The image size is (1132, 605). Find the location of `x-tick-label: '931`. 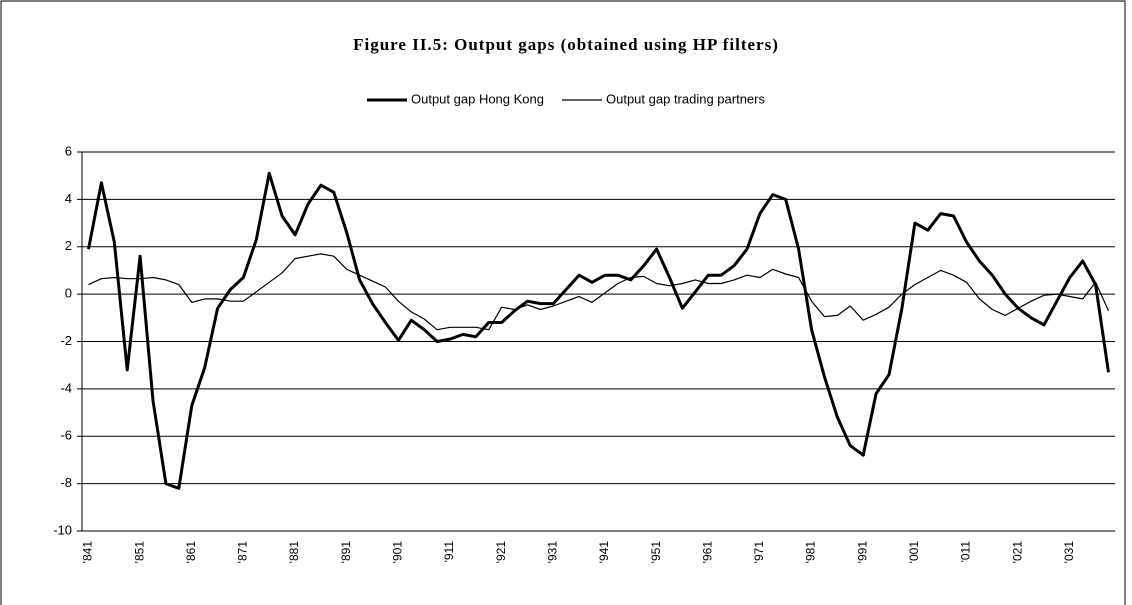

x-tick-label: '931 is located at coordinates (552, 552).